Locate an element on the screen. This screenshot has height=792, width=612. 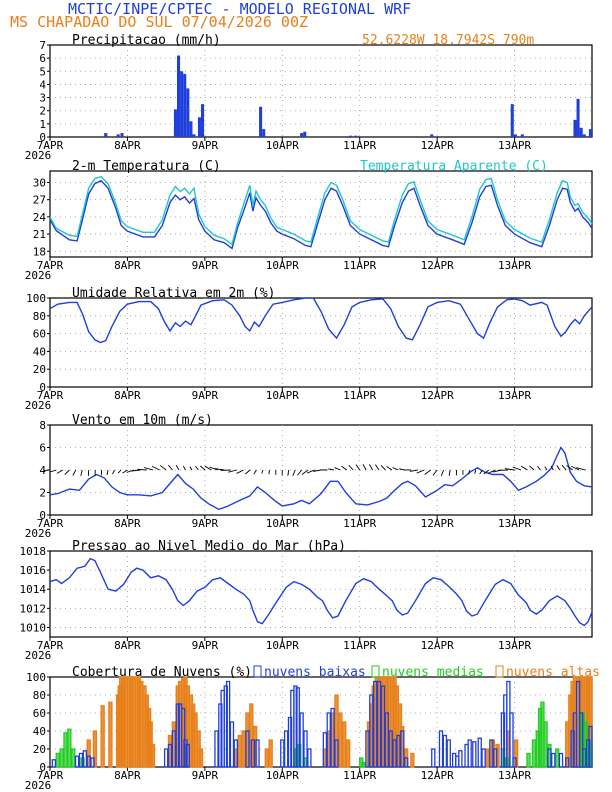
legend-label: nuvens altas is located at coordinates (553, 672).